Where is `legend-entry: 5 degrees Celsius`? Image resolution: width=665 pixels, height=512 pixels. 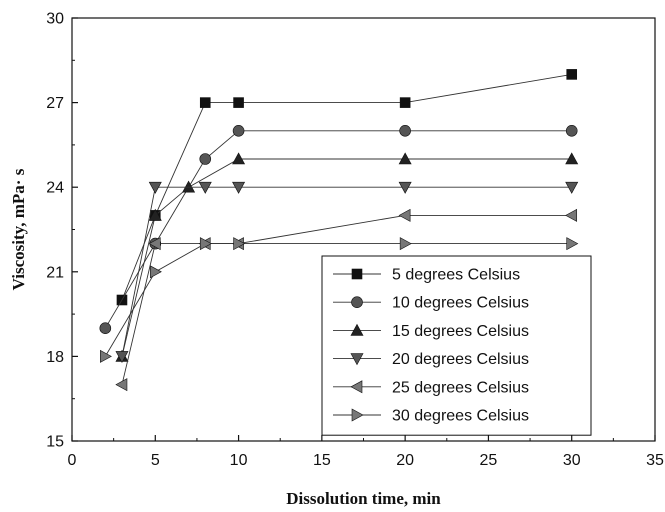
legend-entry: 5 degrees Celsius is located at coordinates (426, 275).